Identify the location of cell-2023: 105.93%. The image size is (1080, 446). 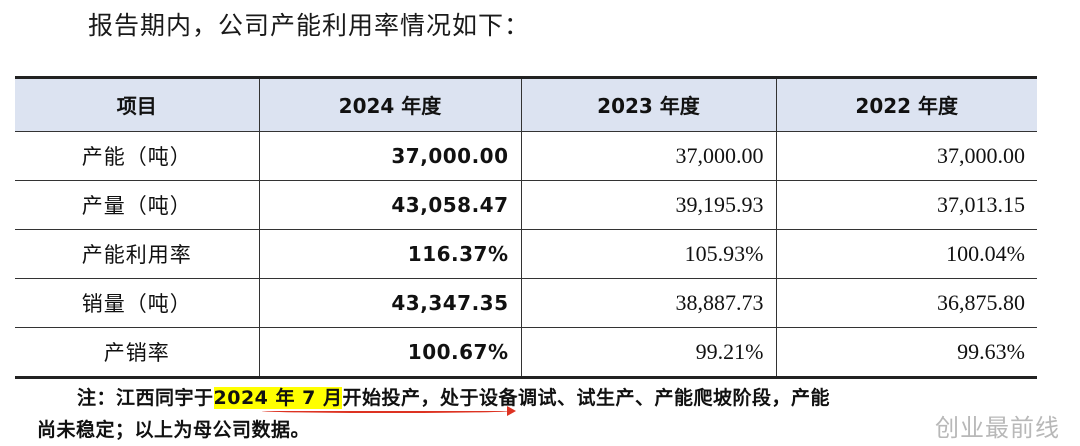
(648, 253).